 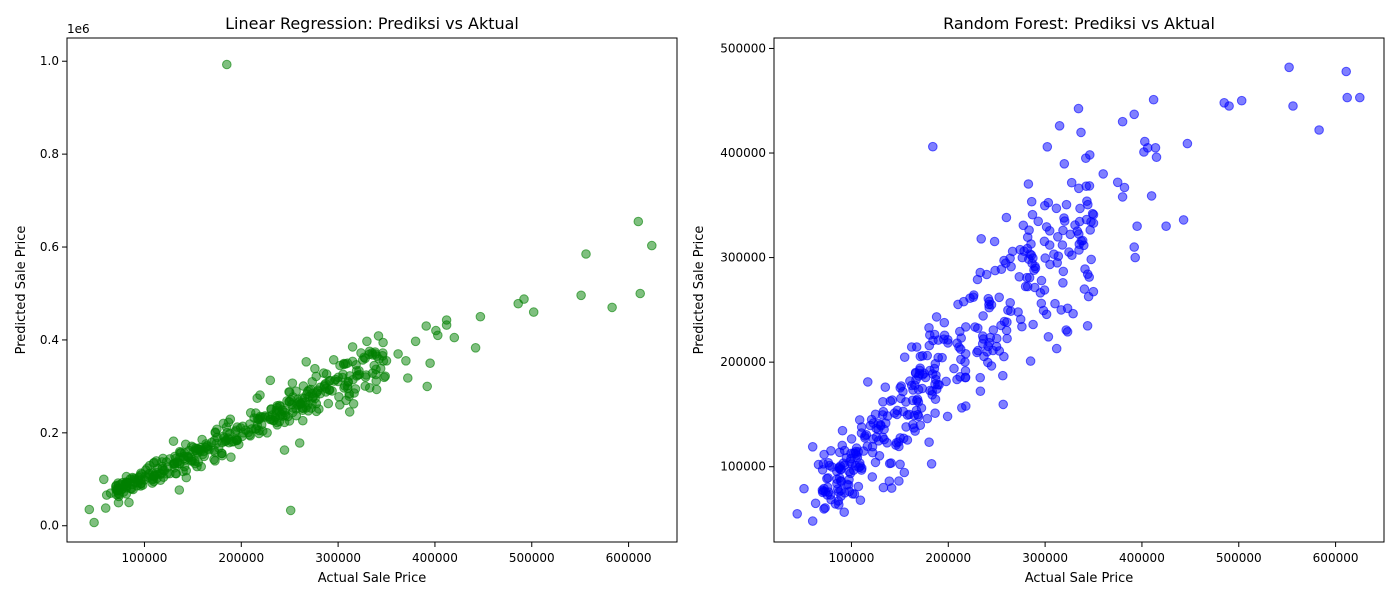 I want to click on x-axis-ticks: 100000 200000 300000 400000 500000 600000, so click(x=1093, y=553).